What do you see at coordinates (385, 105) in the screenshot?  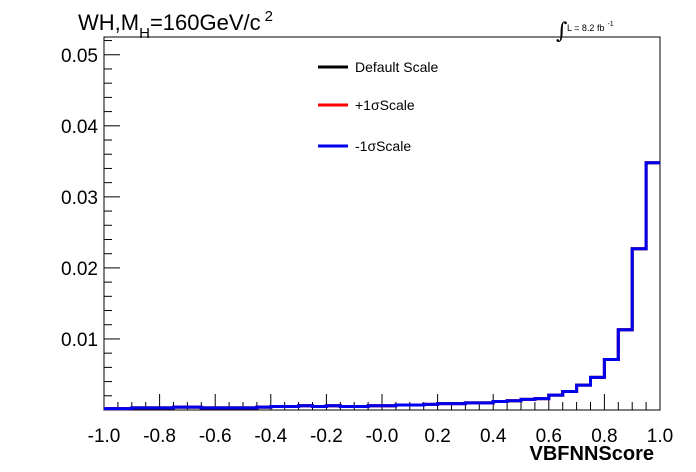 I see `legend-label-1: +1σScale` at bounding box center [385, 105].